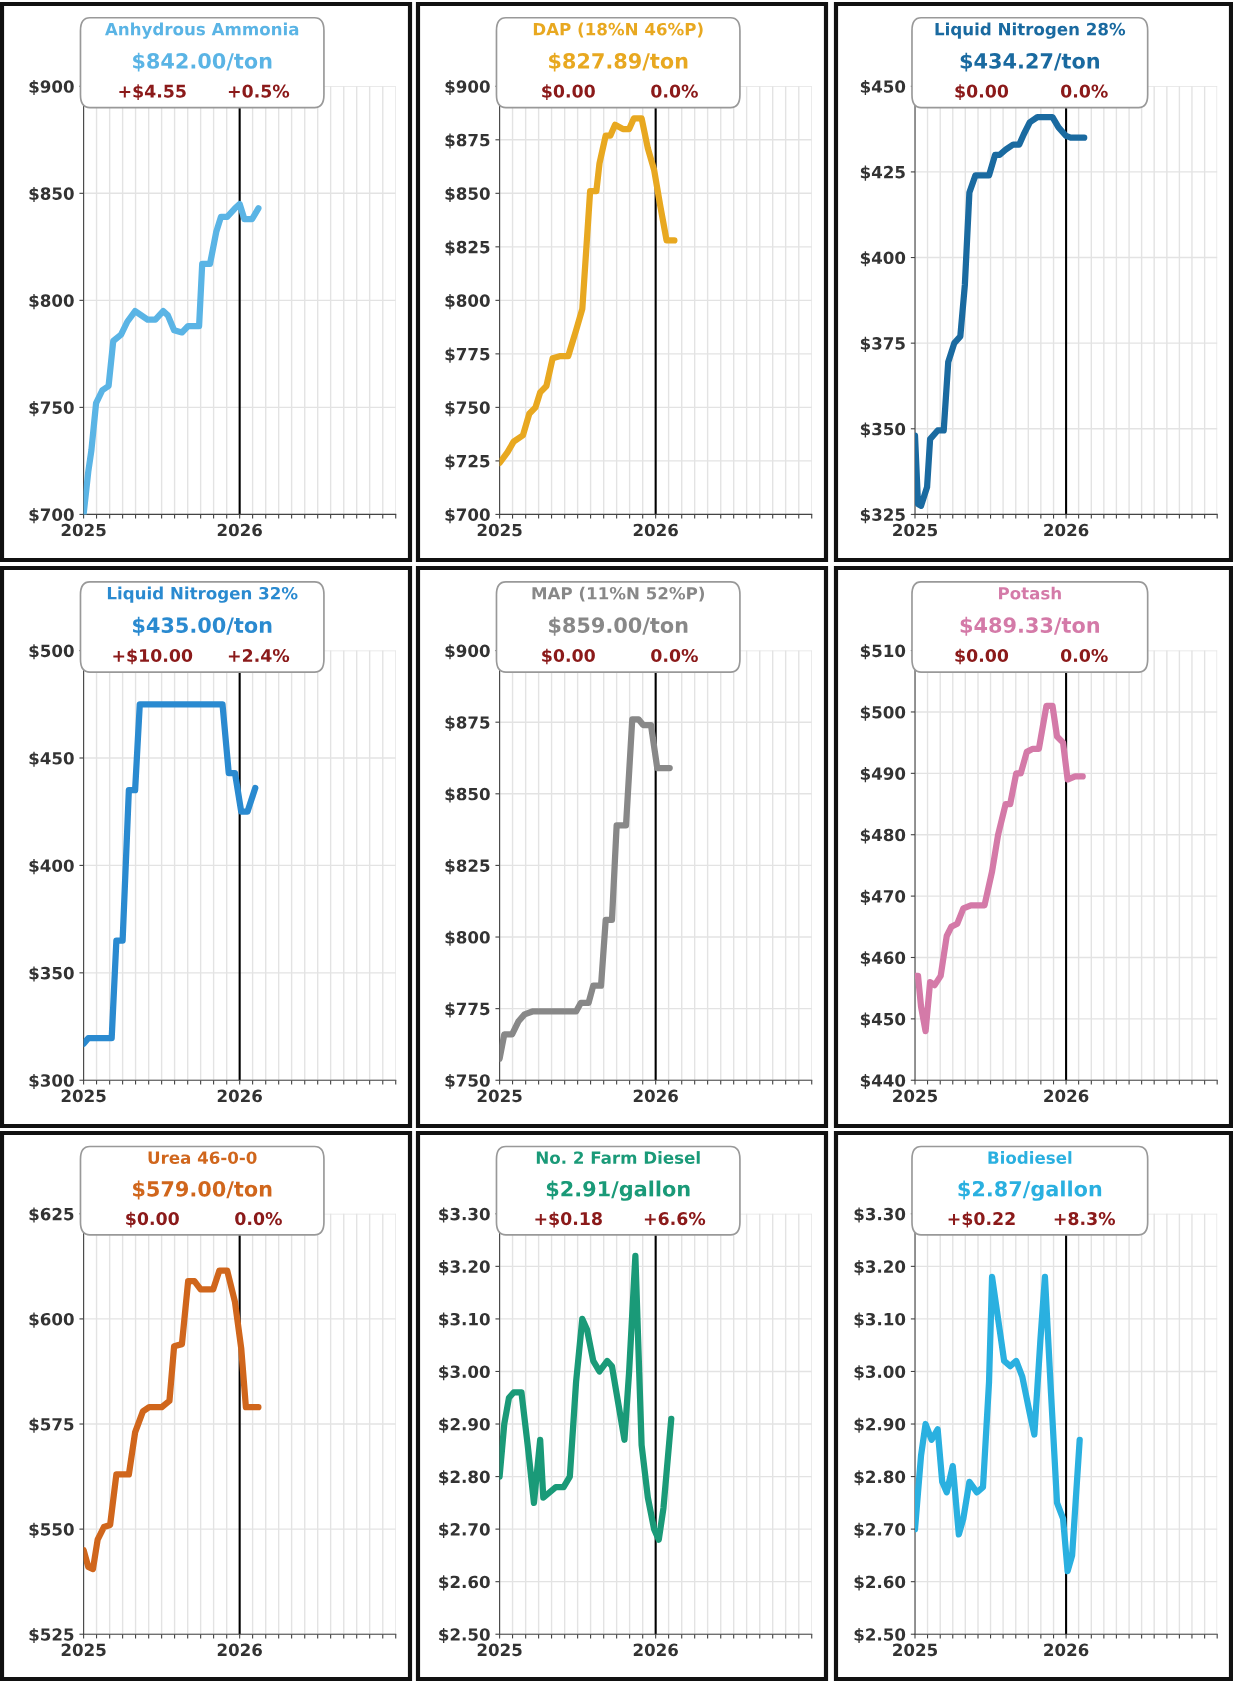 Image resolution: width=1233 pixels, height=1681 pixels. Describe the element at coordinates (202, 594) in the screenshot. I see `chart-title: Liquid Nitrogen 32%` at that location.